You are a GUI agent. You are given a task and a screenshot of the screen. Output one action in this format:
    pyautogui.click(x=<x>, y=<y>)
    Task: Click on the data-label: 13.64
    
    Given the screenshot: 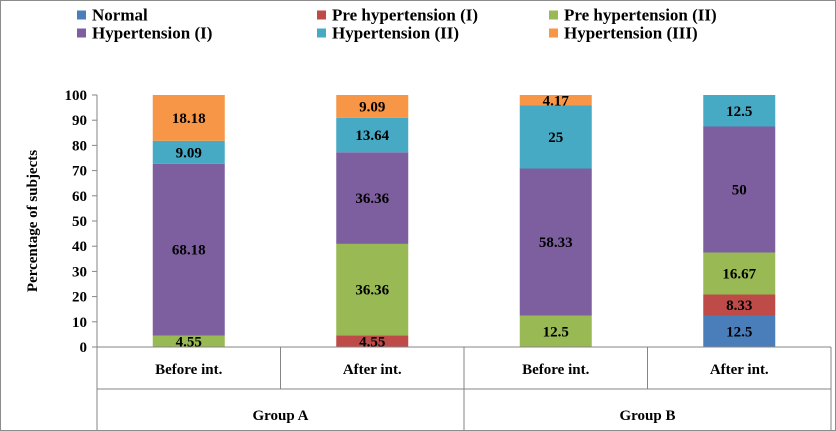 What is the action you would take?
    pyautogui.click(x=372, y=136)
    